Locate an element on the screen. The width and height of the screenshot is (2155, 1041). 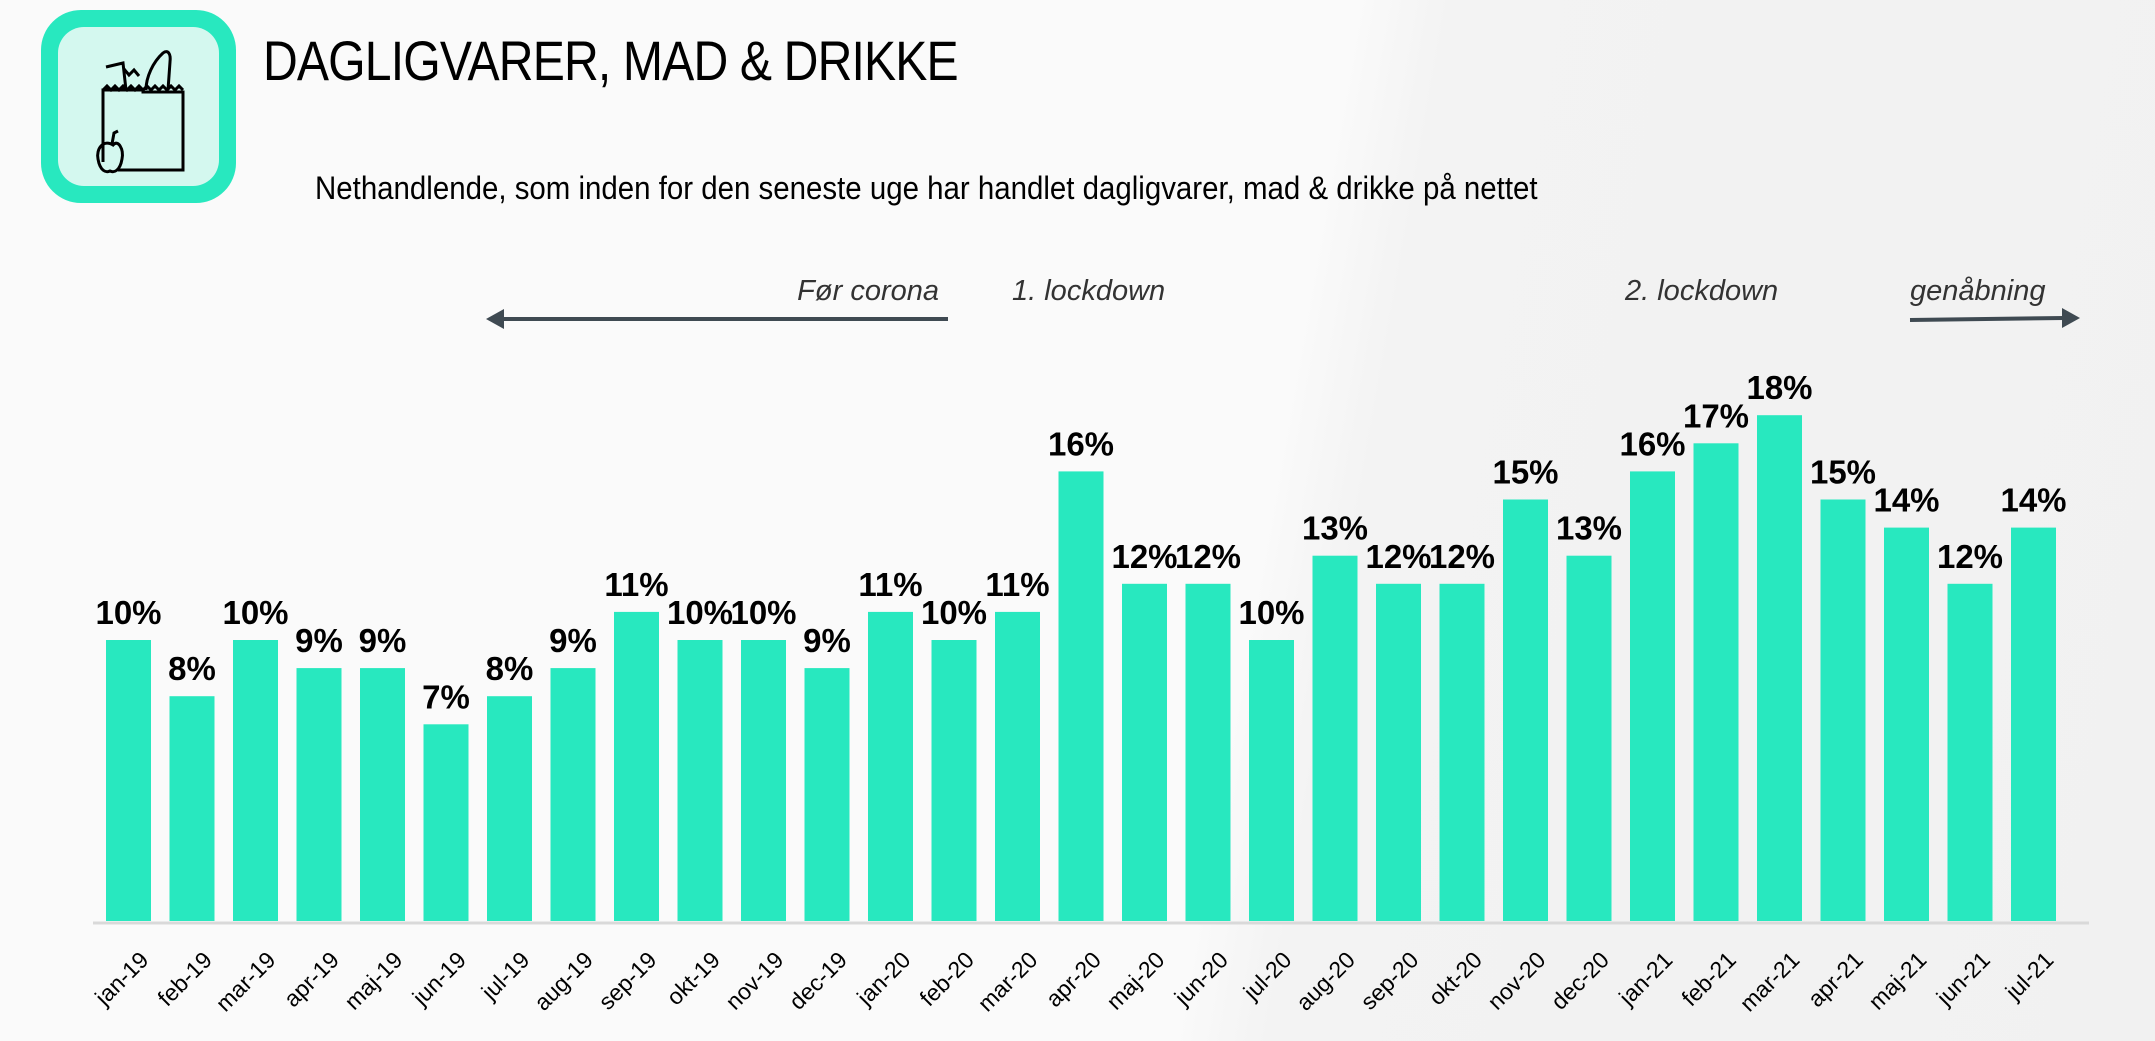
x-tick-label: aug-20 is located at coordinates (1325, 981).